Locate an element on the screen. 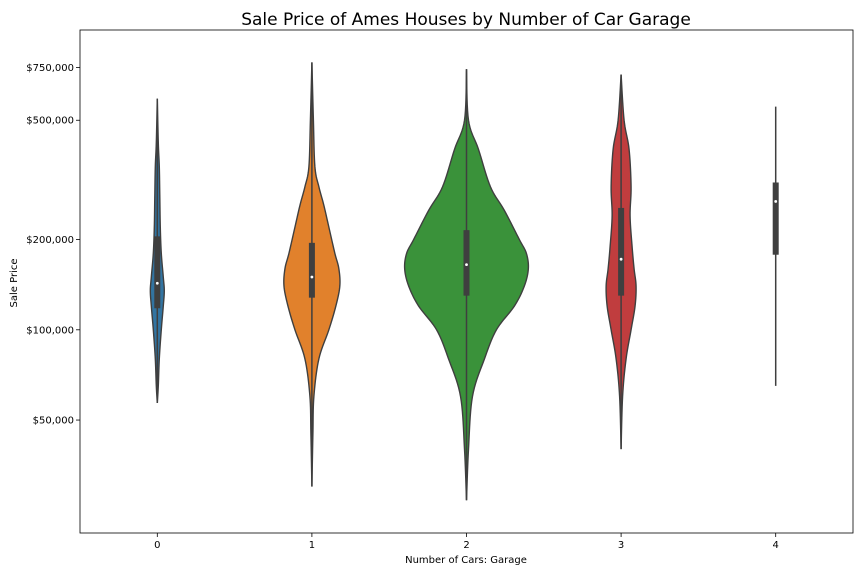 The image size is (864, 576). y-tick-label-1: $100,000 is located at coordinates (50, 330).